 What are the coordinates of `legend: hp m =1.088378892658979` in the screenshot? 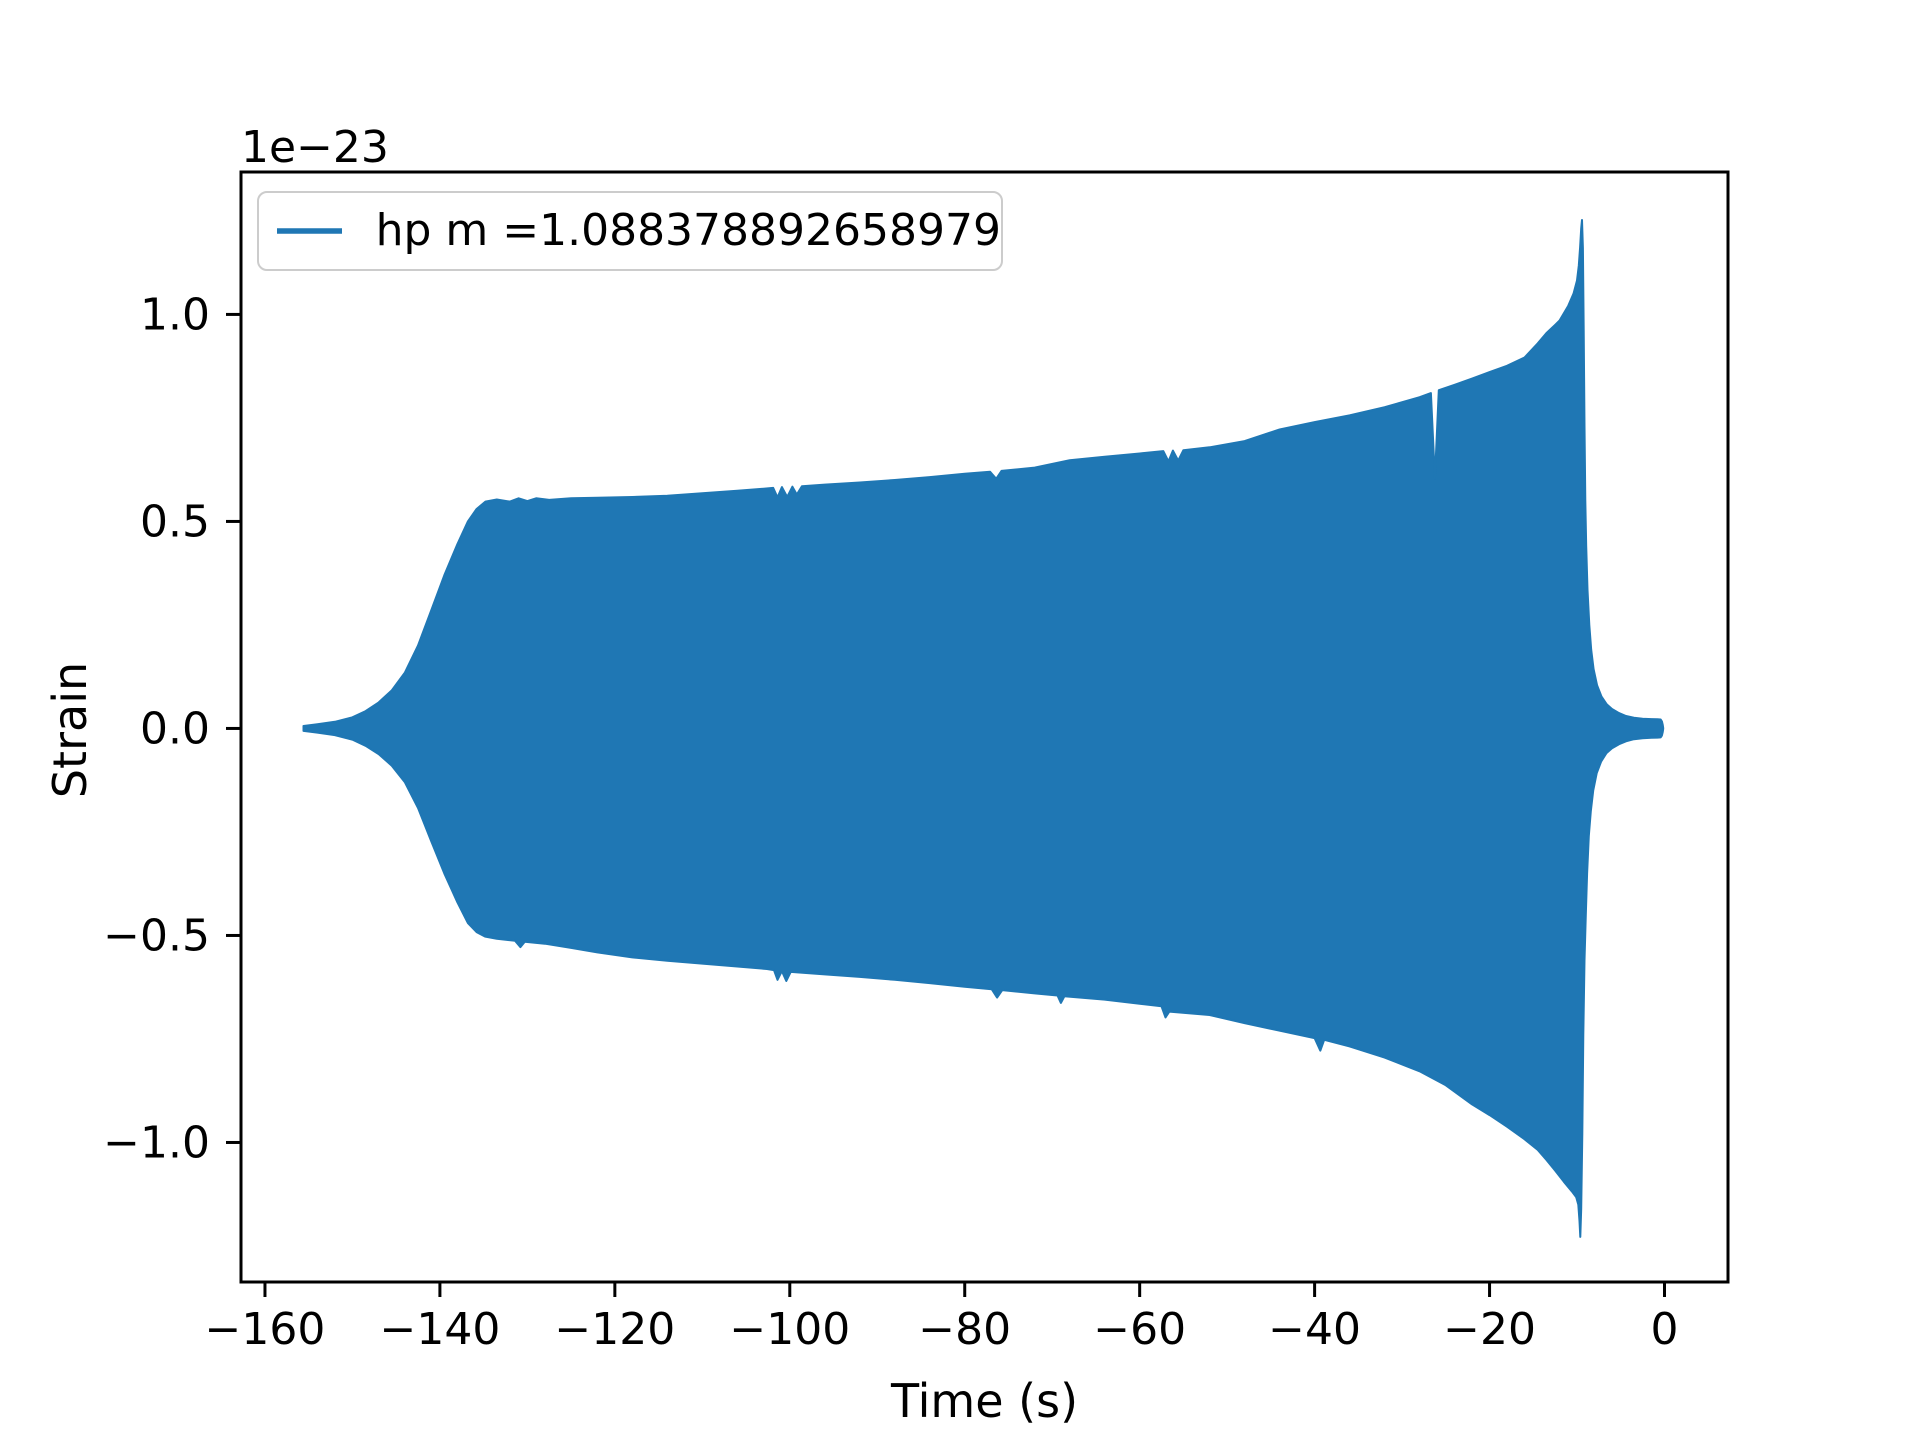 It's located at (630, 231).